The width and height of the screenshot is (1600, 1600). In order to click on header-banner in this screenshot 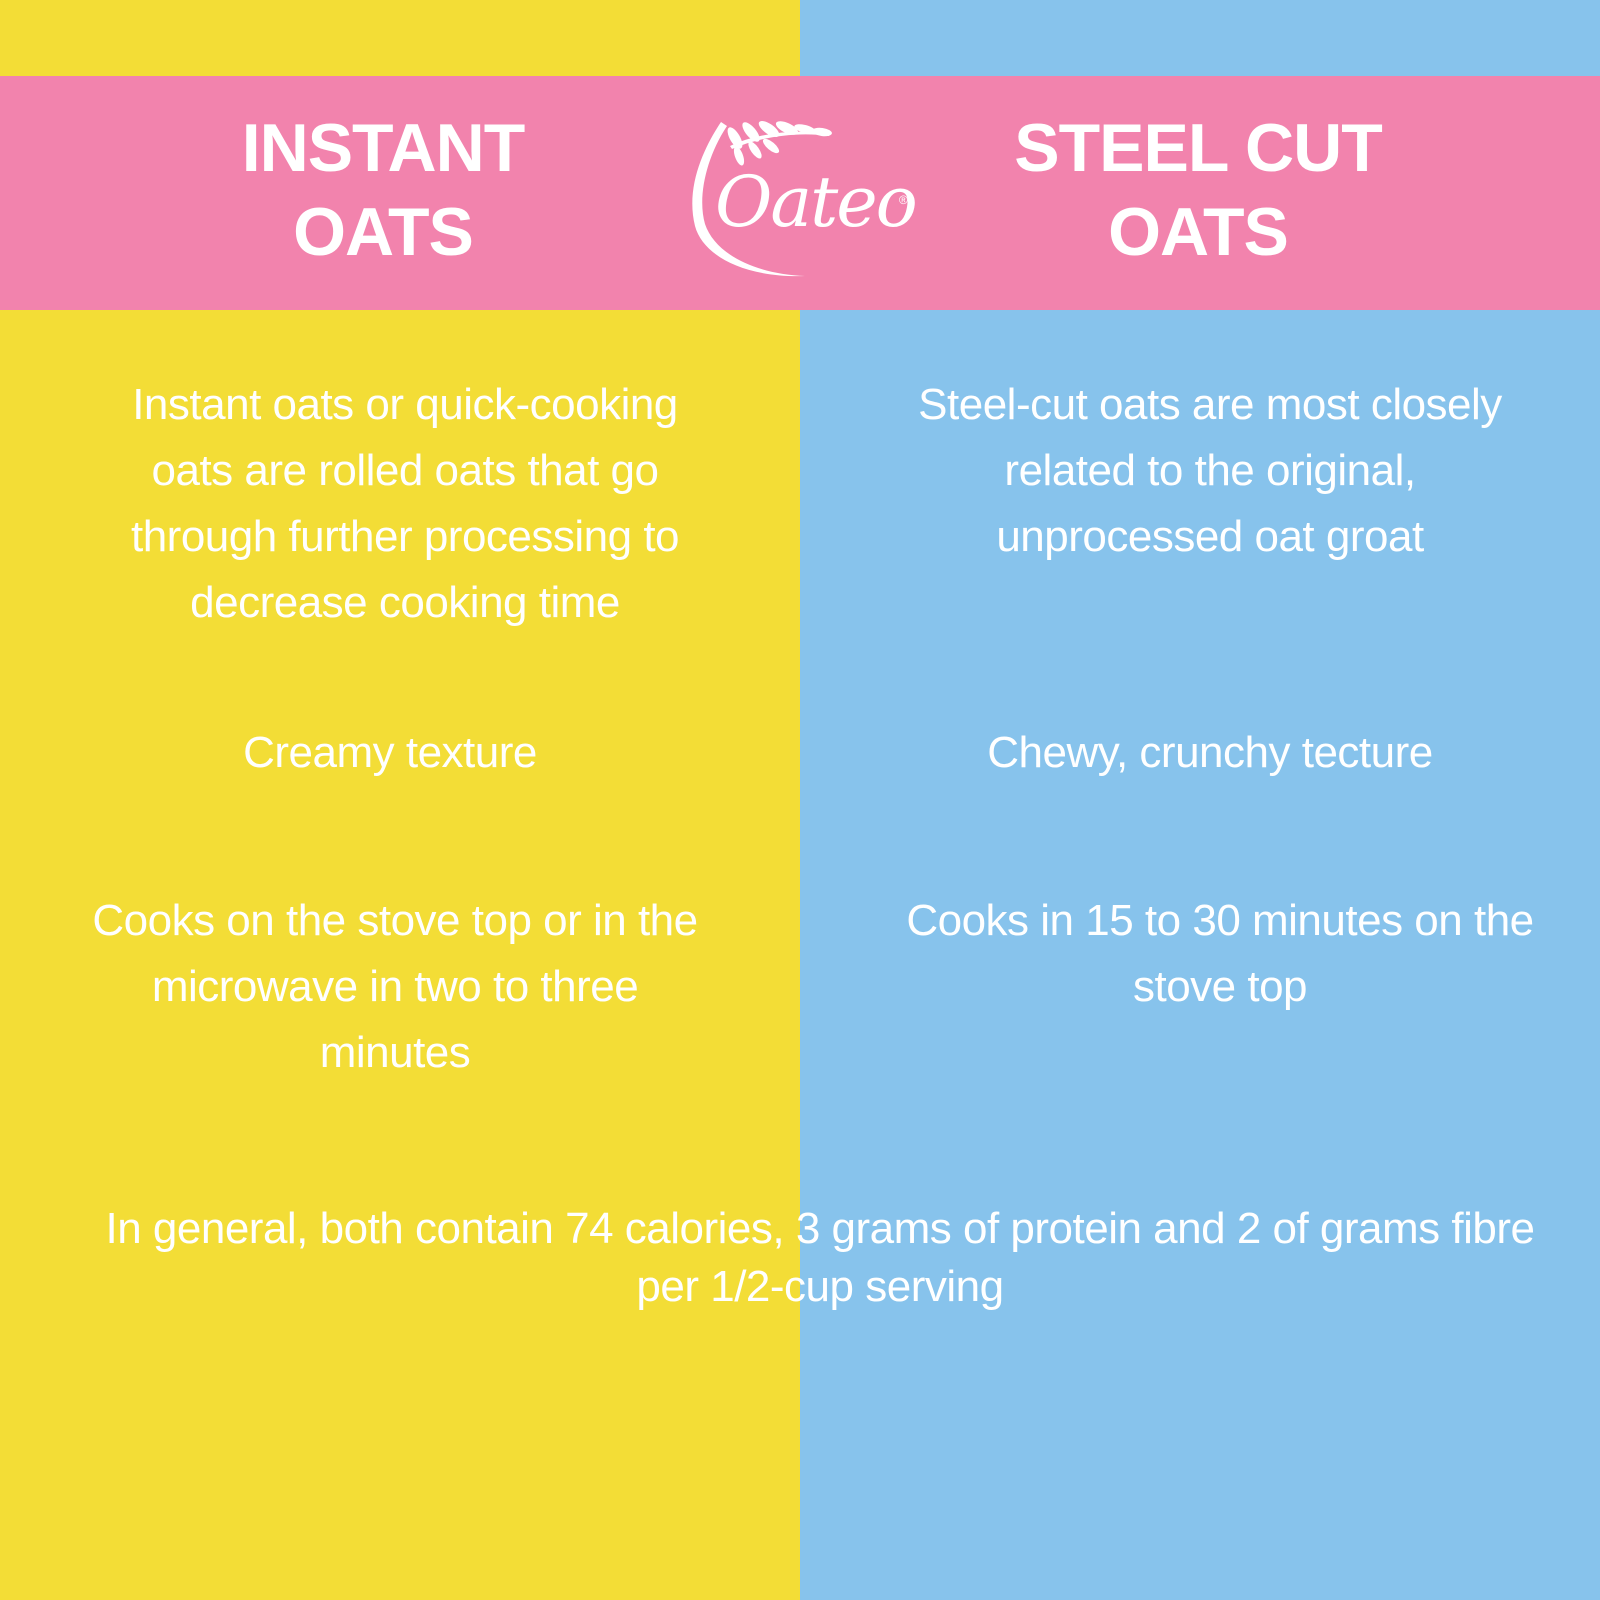, I will do `click(800, 193)`.